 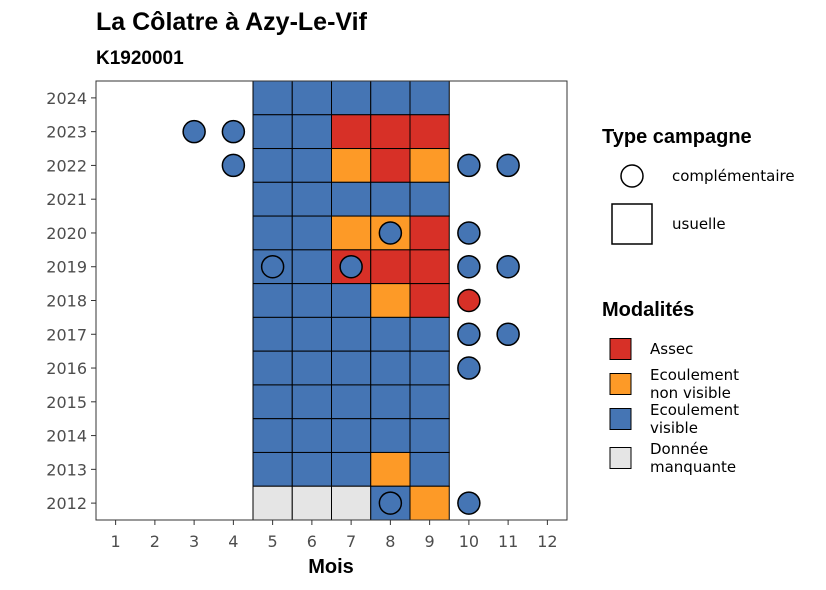 What do you see at coordinates (66, 132) in the screenshot?
I see `y-tick-label-2023: 2023` at bounding box center [66, 132].